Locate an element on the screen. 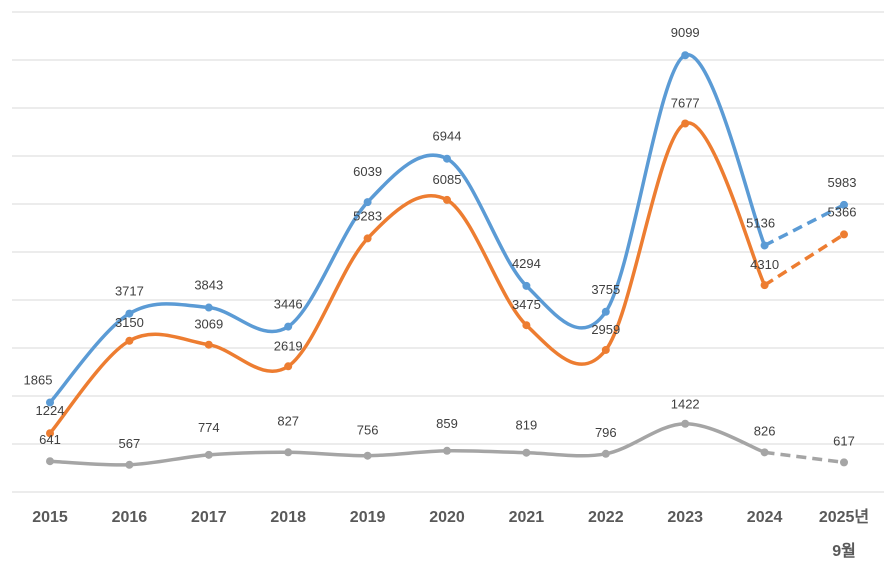 This screenshot has width=888, height=573. series-1-data-label: 6944 is located at coordinates (447, 136).